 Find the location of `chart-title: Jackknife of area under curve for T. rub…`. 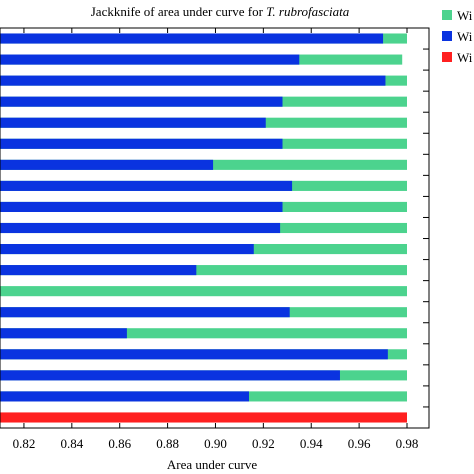

chart-title: Jackknife of area under curve for T. rub… is located at coordinates (220, 11).